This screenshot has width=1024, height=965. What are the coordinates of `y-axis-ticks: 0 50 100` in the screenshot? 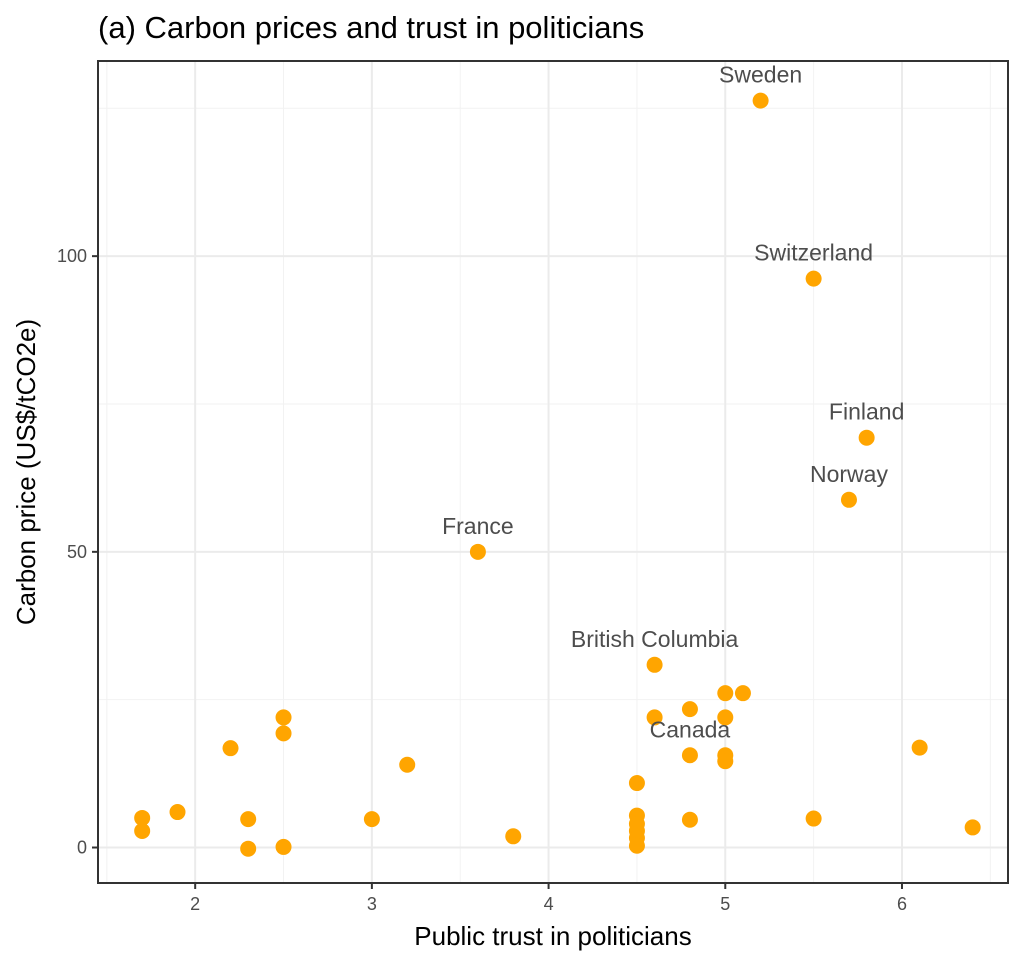 It's located at (77, 552).